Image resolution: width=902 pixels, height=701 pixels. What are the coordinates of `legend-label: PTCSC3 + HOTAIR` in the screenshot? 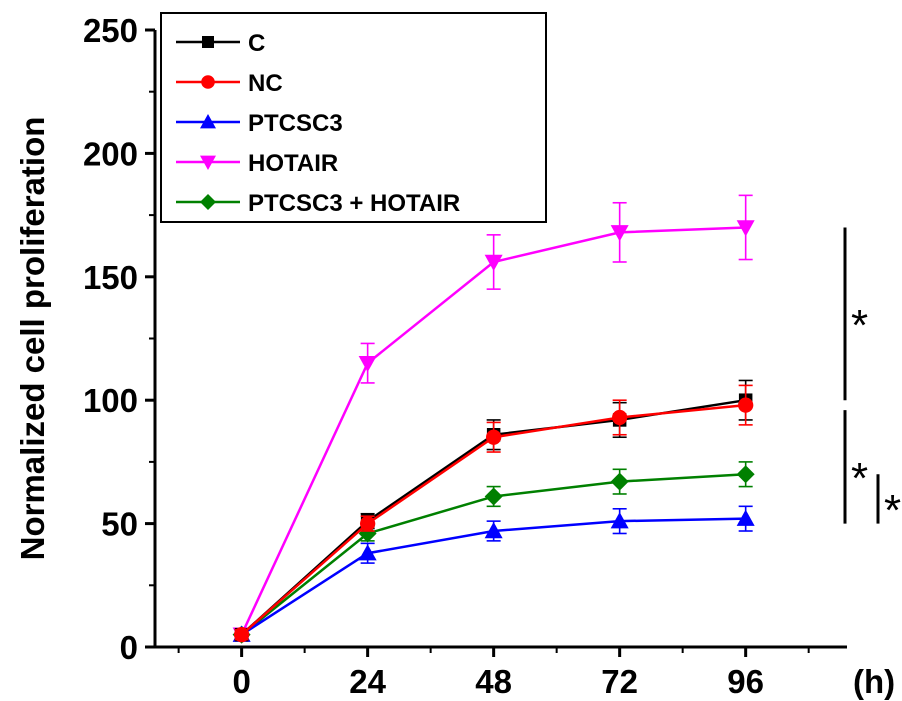 It's located at (354, 203).